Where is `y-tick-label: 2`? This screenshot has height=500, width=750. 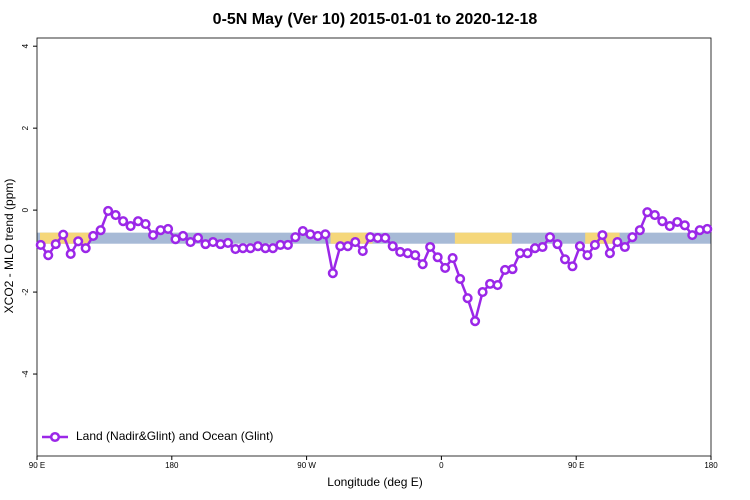
y-tick-label: 2 is located at coordinates (25, 127).